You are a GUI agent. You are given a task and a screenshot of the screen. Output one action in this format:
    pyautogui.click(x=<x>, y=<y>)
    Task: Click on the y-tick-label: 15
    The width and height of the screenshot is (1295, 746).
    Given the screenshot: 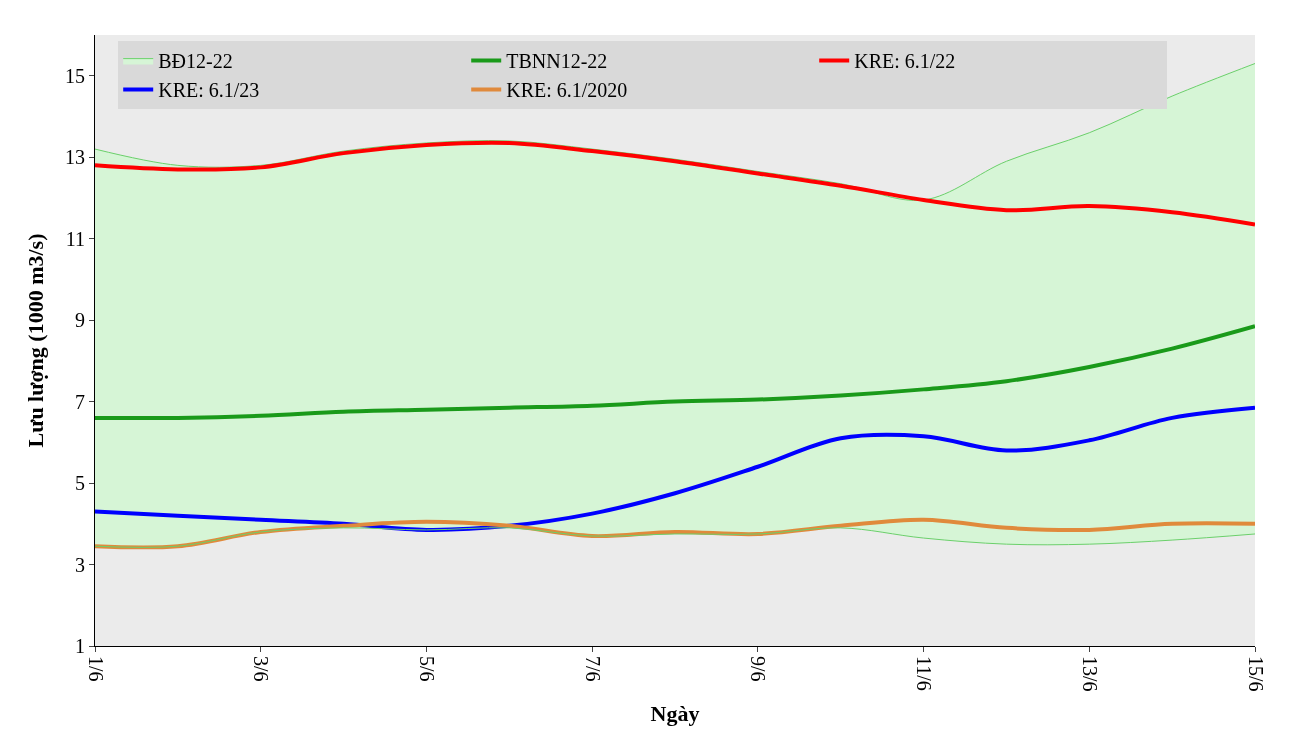 What is the action you would take?
    pyautogui.click(x=75, y=75)
    